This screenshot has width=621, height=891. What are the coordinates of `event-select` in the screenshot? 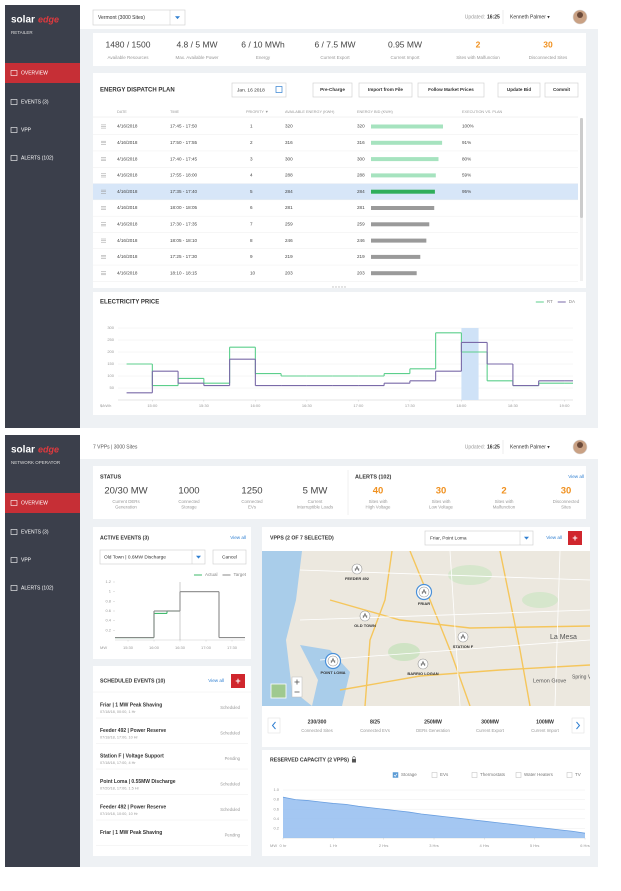 It's located at (152, 557).